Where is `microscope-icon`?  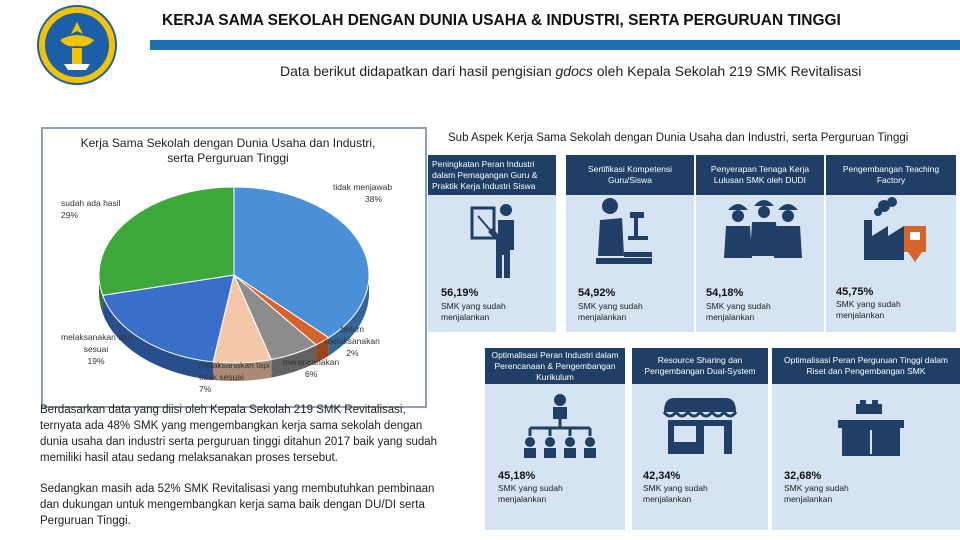 microscope-icon is located at coordinates (624, 231).